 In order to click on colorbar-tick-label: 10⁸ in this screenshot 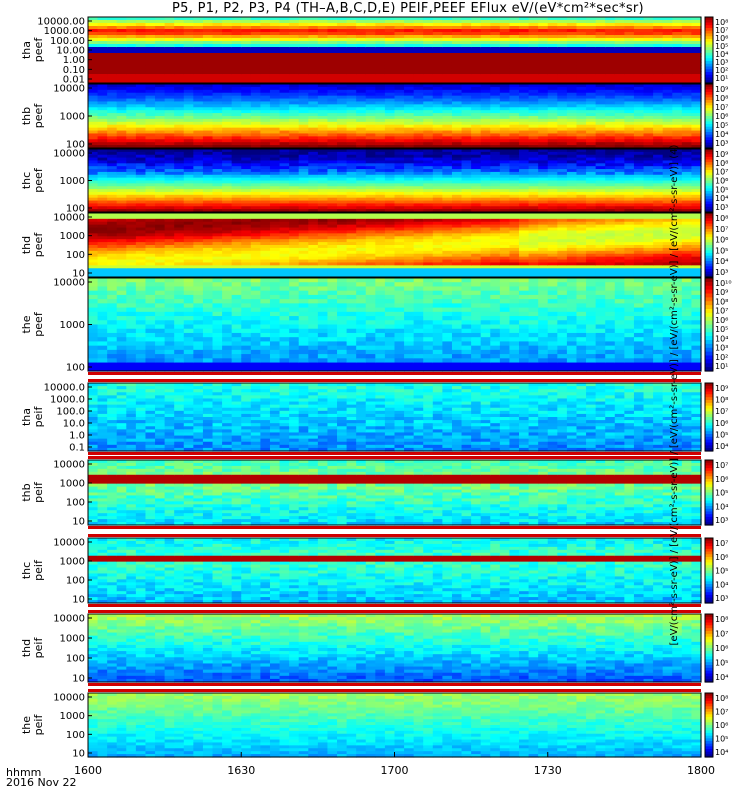, I will do `click(721, 98)`.